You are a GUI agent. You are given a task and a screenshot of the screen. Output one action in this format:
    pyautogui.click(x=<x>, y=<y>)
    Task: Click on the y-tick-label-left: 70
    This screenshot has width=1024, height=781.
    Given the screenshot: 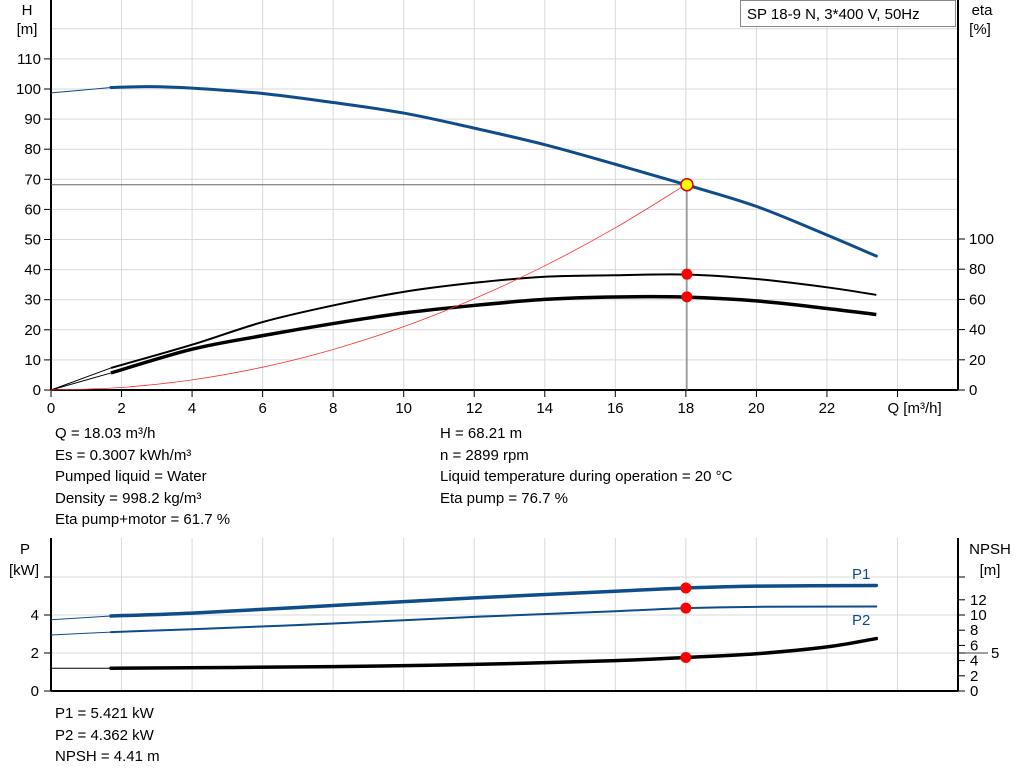 What is the action you would take?
    pyautogui.click(x=32, y=179)
    